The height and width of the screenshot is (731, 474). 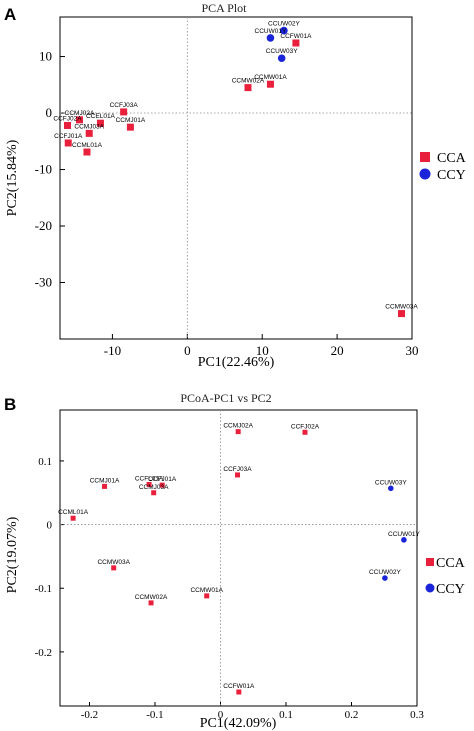 I want to click on pca-point-ccmj02a, so click(x=79, y=120).